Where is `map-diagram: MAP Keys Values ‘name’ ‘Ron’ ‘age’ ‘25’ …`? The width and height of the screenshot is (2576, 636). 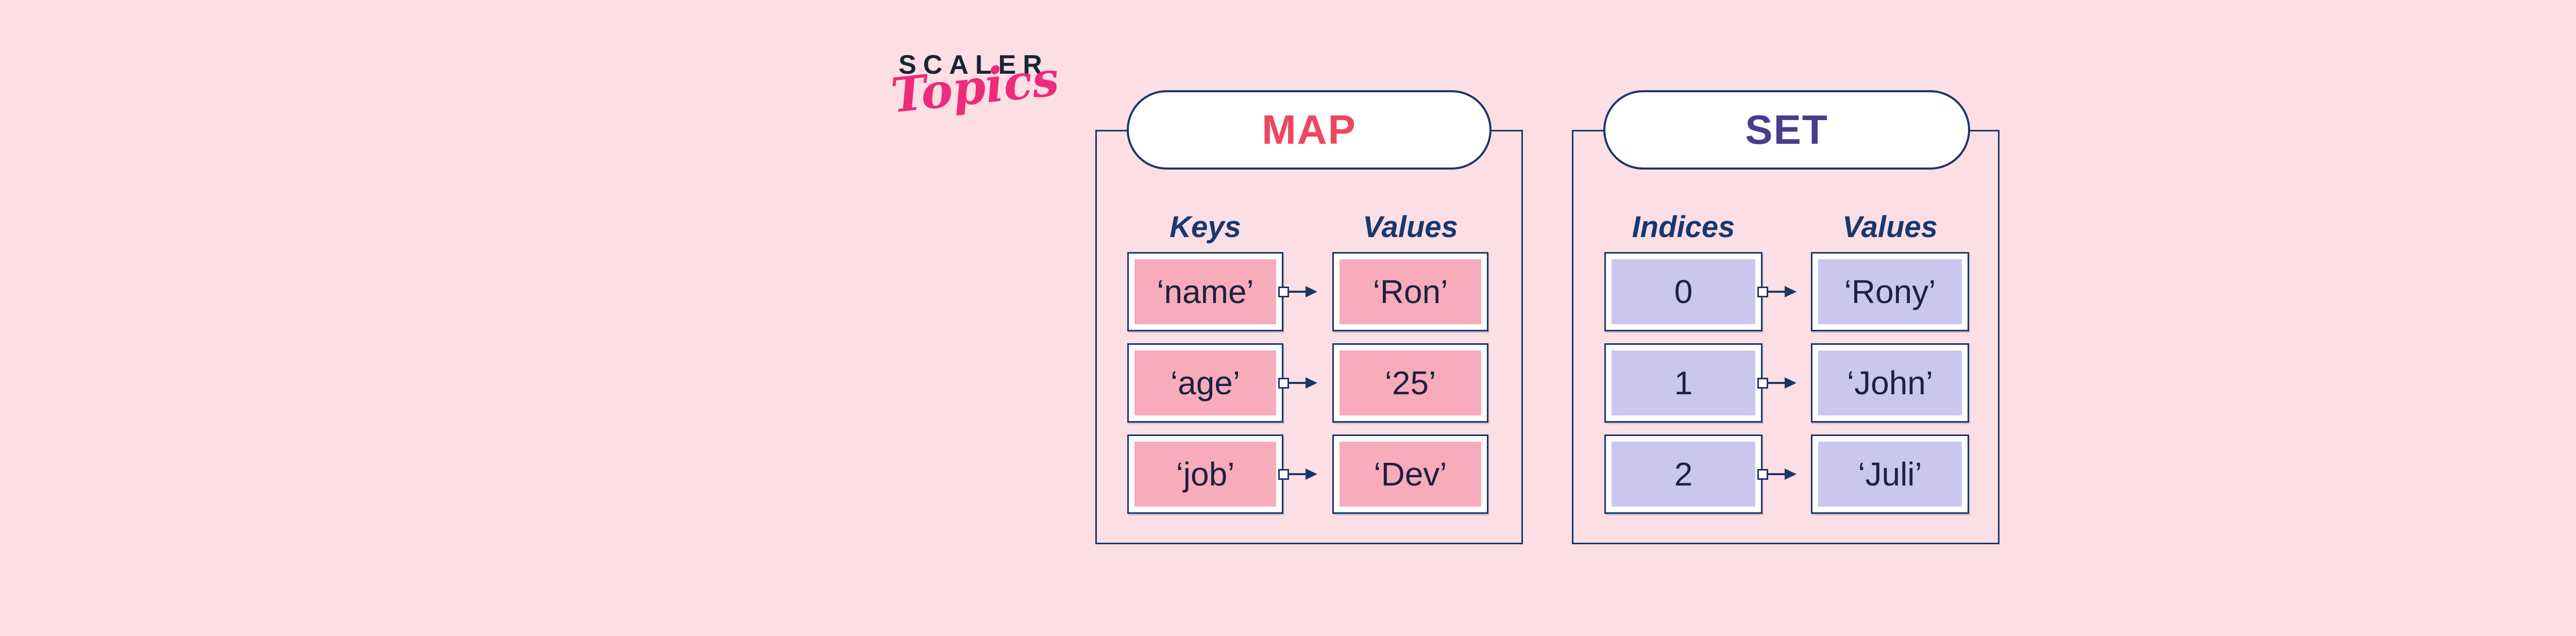
map-diagram: MAP Keys Values ‘name’ ‘Ron’ ‘age’ ‘25’ … is located at coordinates (1309, 320).